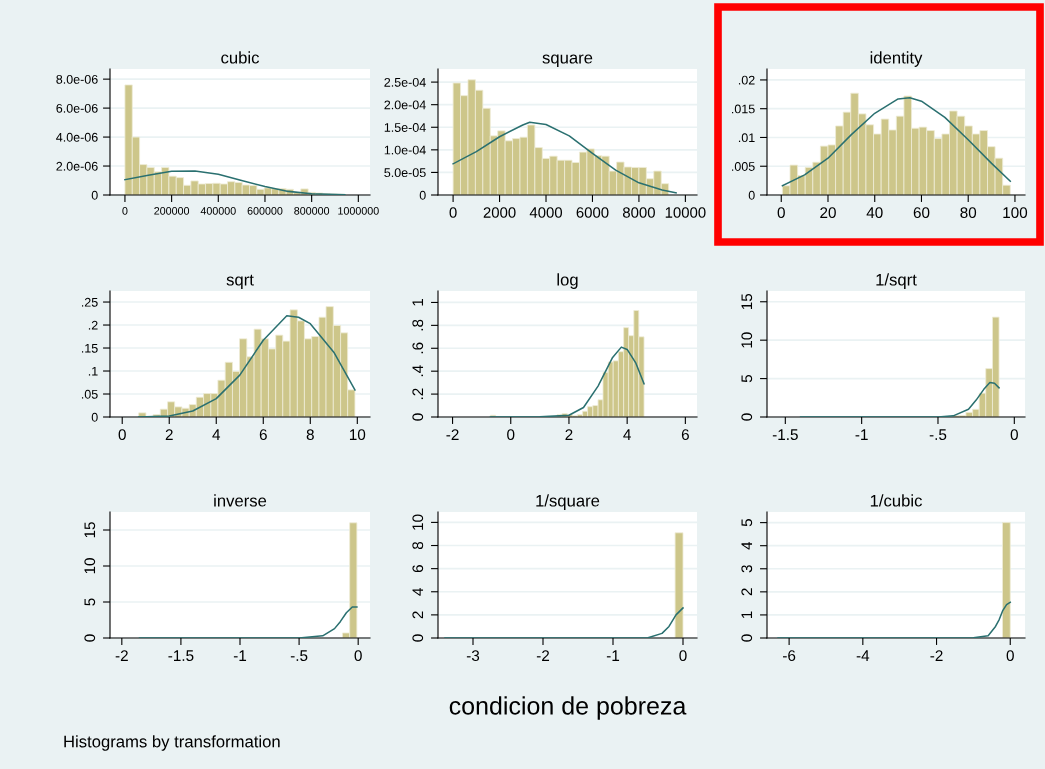 Image resolution: width=1045 pixels, height=769 pixels. I want to click on x-tick-label: 40, so click(874, 213).